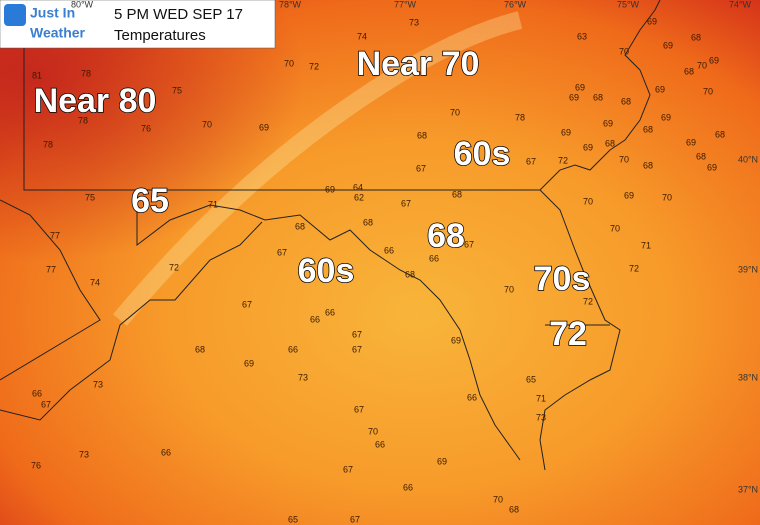  I want to click on logo-icon, so click(15, 15).